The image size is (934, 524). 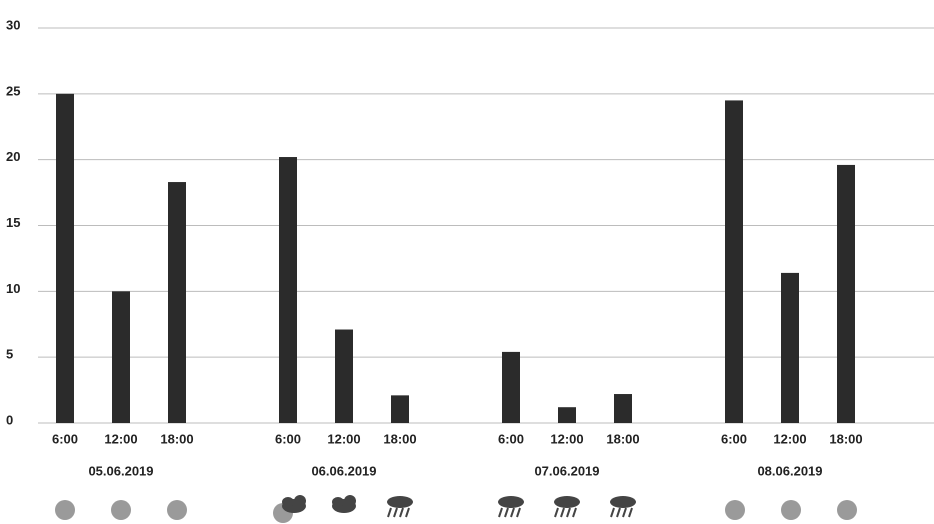 What do you see at coordinates (9, 354) in the screenshot?
I see `y-tick-label: 5` at bounding box center [9, 354].